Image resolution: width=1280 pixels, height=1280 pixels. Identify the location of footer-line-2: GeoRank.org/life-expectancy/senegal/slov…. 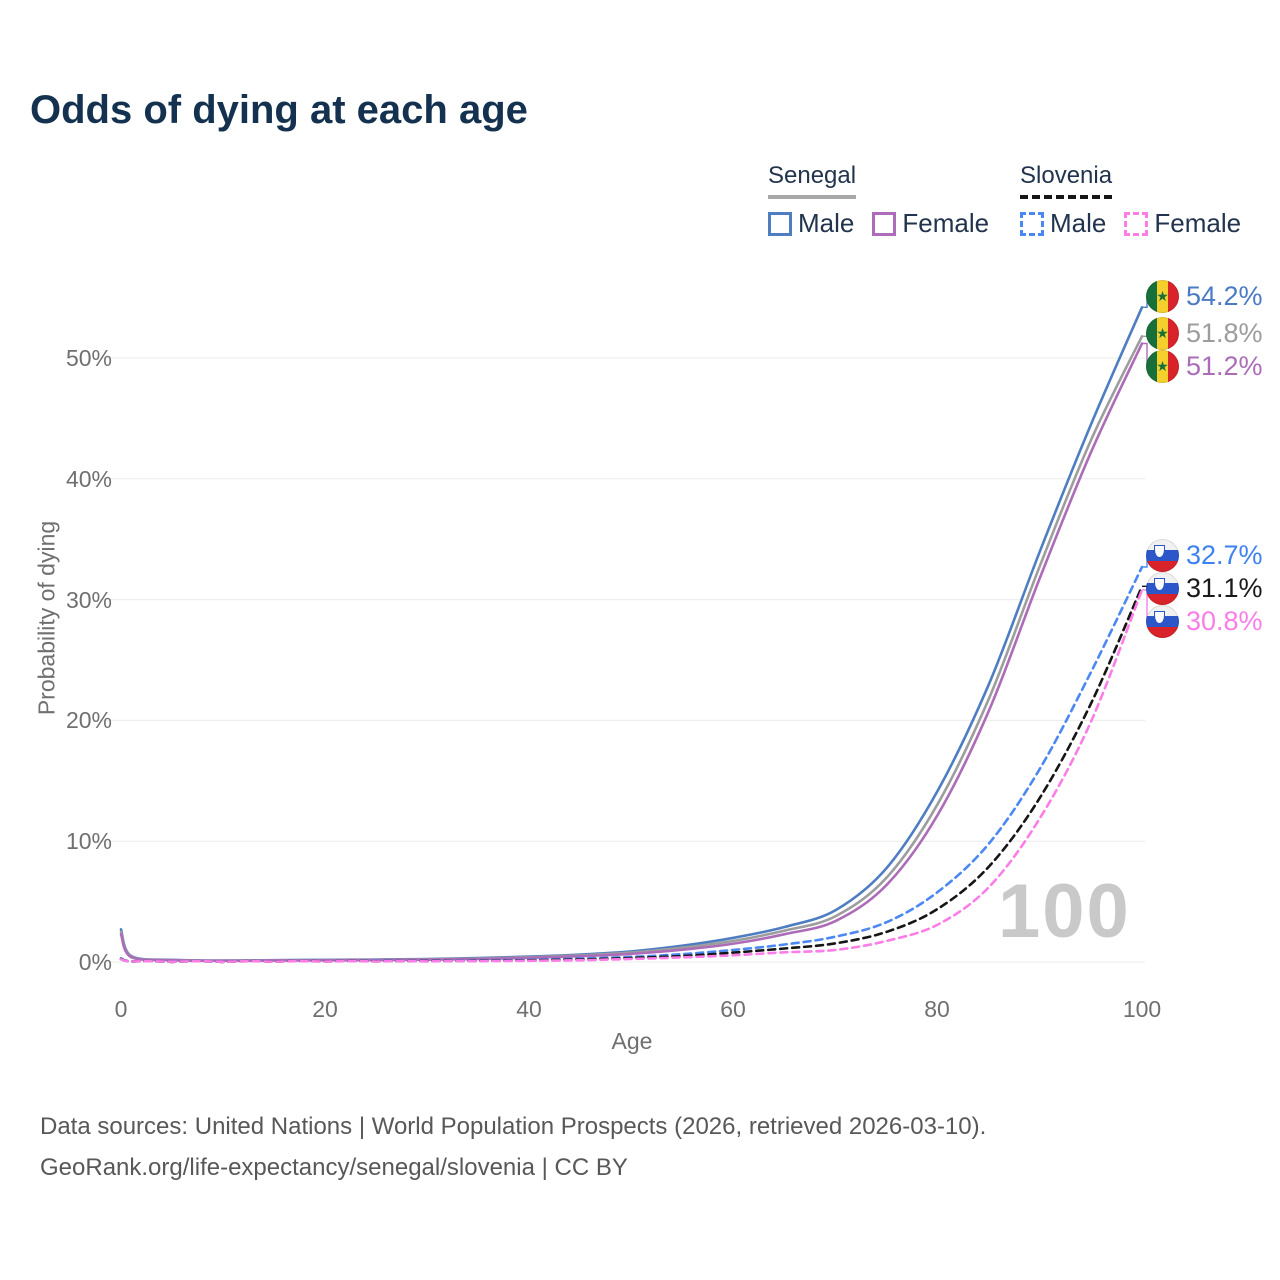
(334, 1167).